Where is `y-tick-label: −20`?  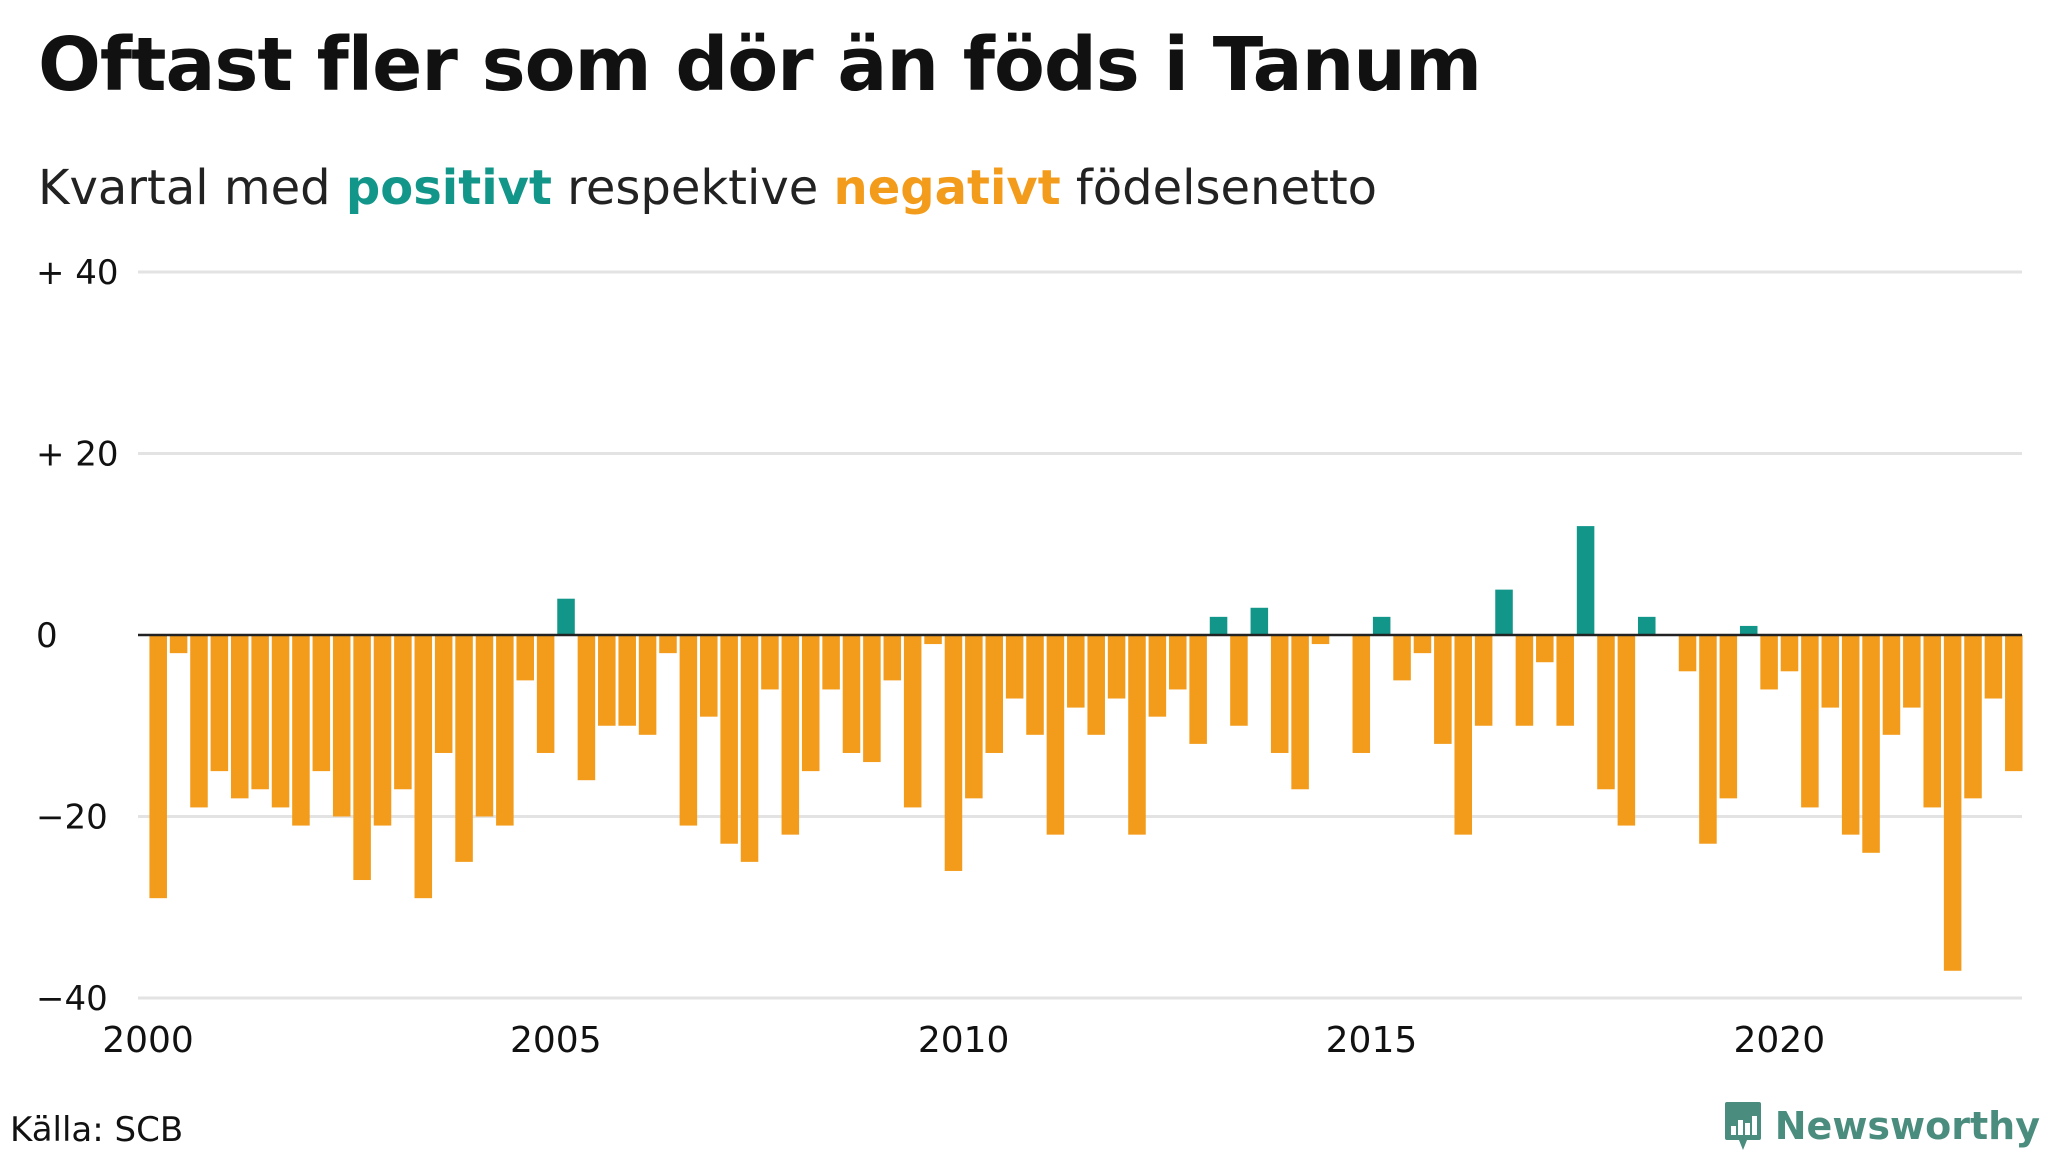 y-tick-label: −20 is located at coordinates (72, 818).